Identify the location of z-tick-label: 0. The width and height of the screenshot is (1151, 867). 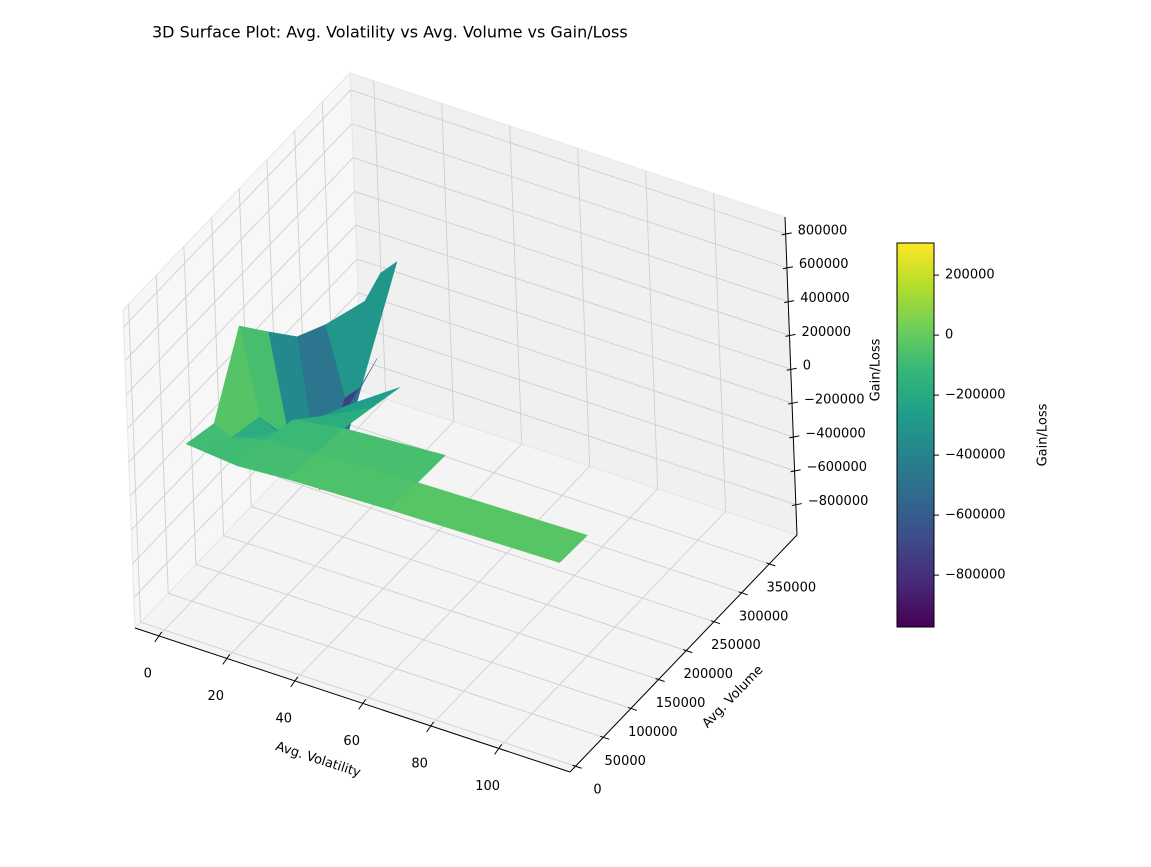
(807, 366).